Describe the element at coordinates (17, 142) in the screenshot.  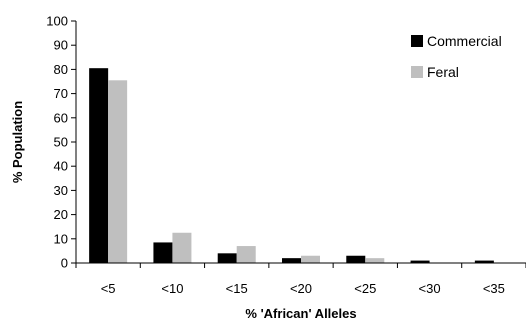
I see `y-axis-title: % Population` at that location.